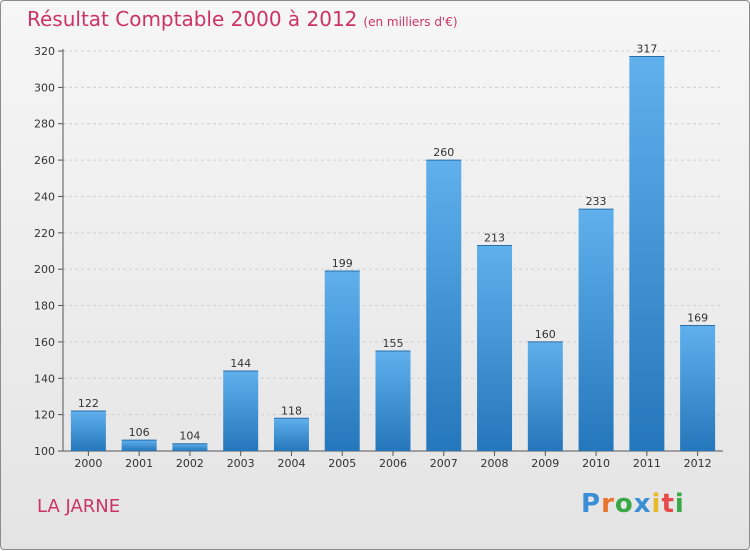 The height and width of the screenshot is (551, 750). I want to click on data-label-2006: 155, so click(393, 343).